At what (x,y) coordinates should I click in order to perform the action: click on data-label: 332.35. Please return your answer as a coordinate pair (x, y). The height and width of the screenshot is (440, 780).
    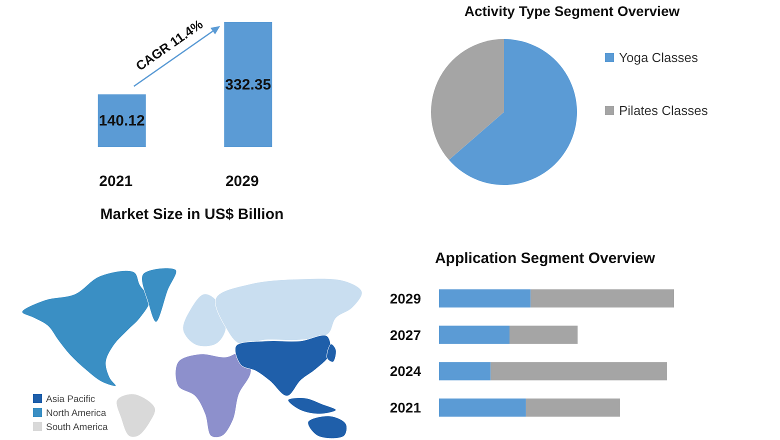
    Looking at the image, I should click on (248, 85).